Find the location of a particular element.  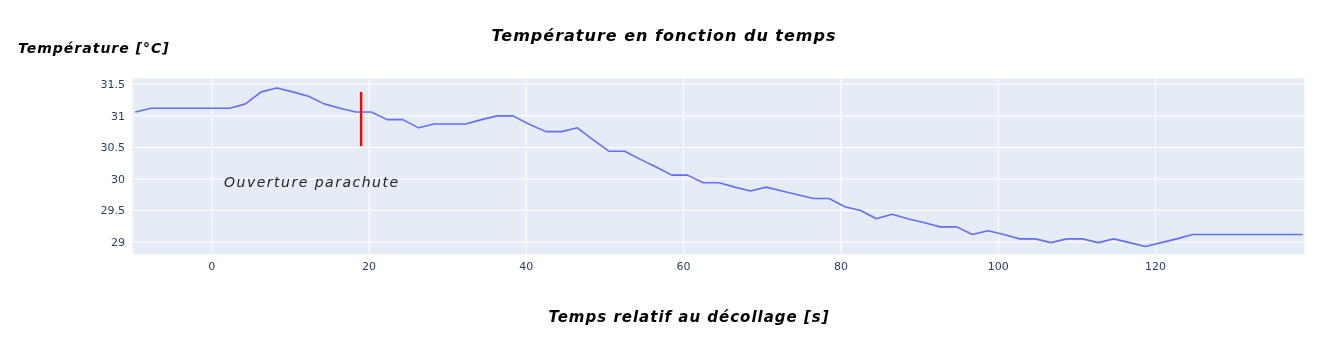

y-tick-label: 31.5 is located at coordinates (112, 85).